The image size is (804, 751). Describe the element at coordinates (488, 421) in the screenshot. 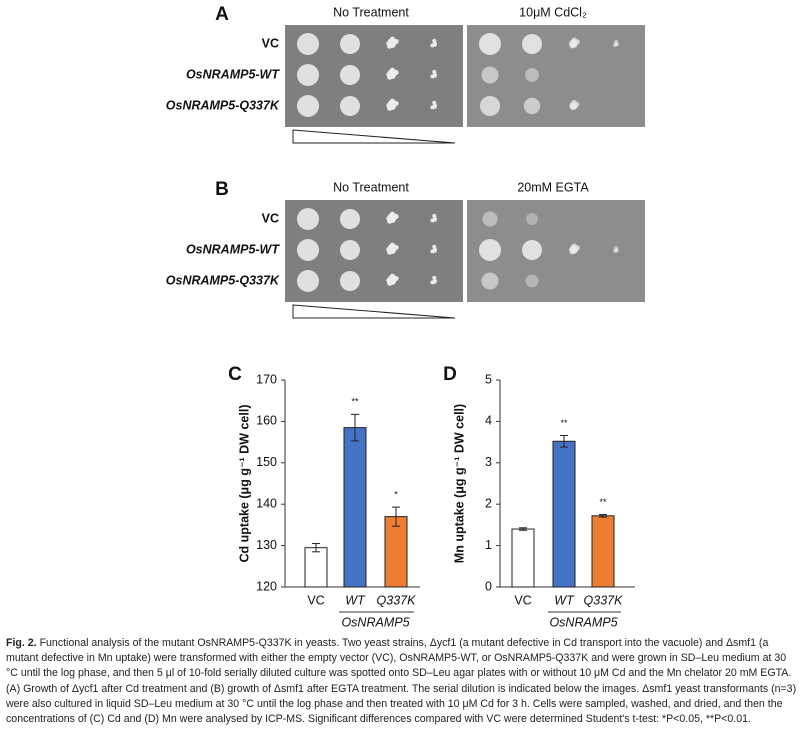

I see `y-tick-label: 4` at that location.